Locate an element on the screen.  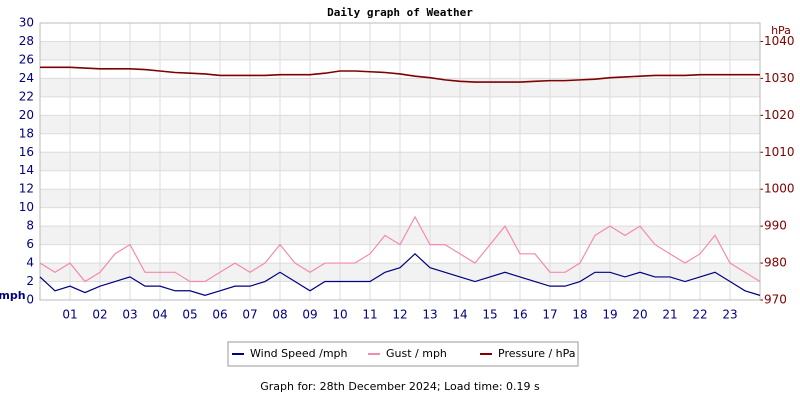
y-tick-label: 14 is located at coordinates (26, 170).